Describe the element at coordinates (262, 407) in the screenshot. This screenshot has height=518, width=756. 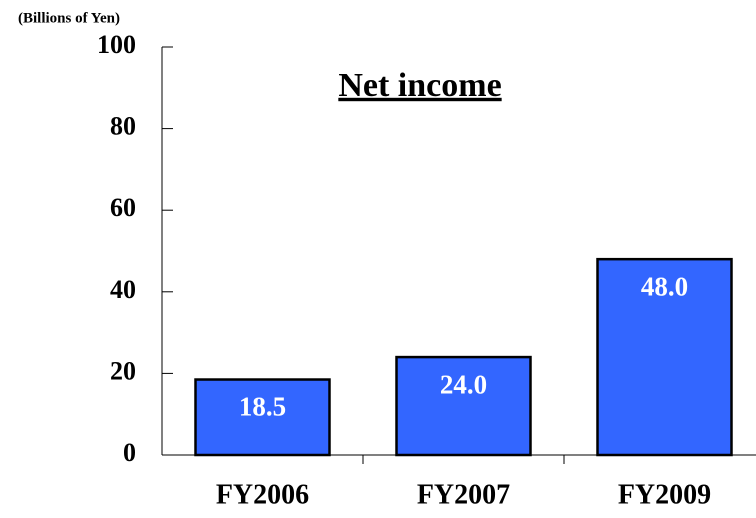
I see `value-label: 18.5` at that location.